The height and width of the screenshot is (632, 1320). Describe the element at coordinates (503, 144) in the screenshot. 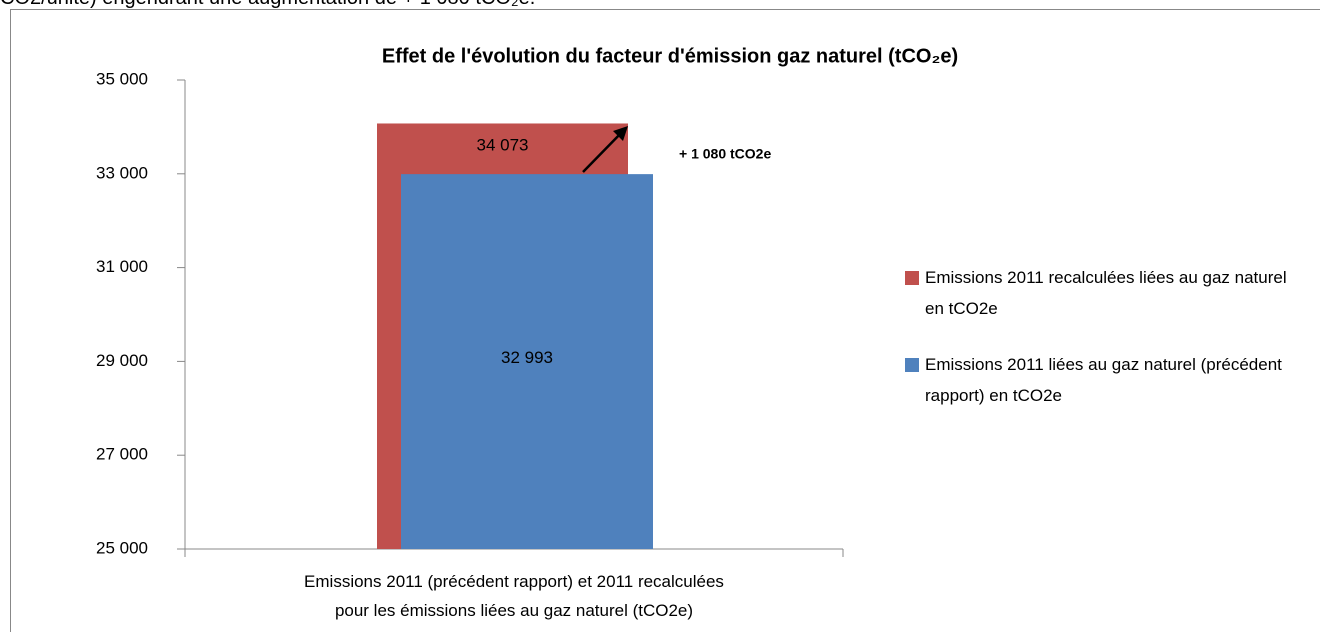

I see `data-label: 34 073` at that location.